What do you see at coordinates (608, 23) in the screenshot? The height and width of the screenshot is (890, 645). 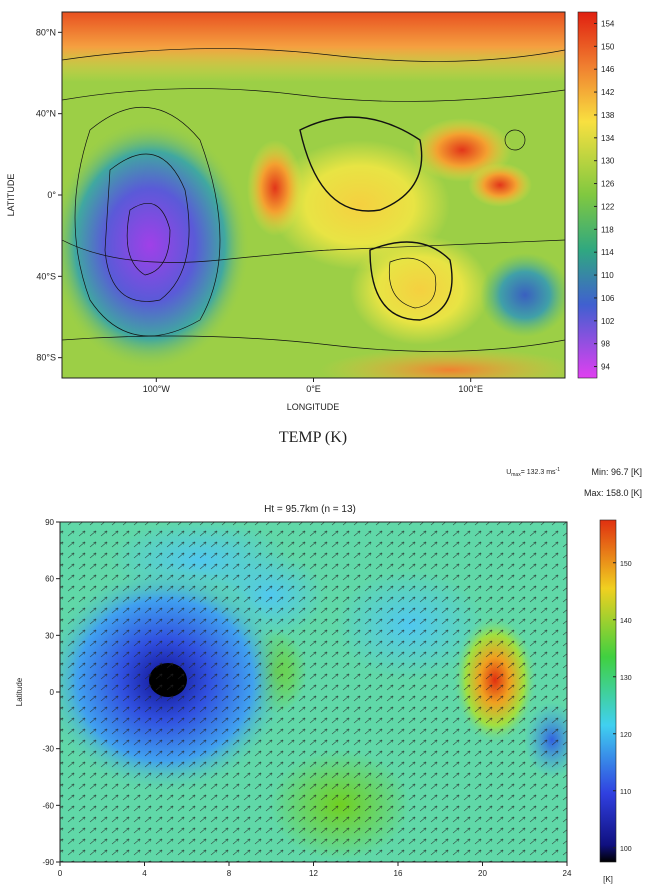 I see `colorbar-tick-label: 154` at bounding box center [608, 23].